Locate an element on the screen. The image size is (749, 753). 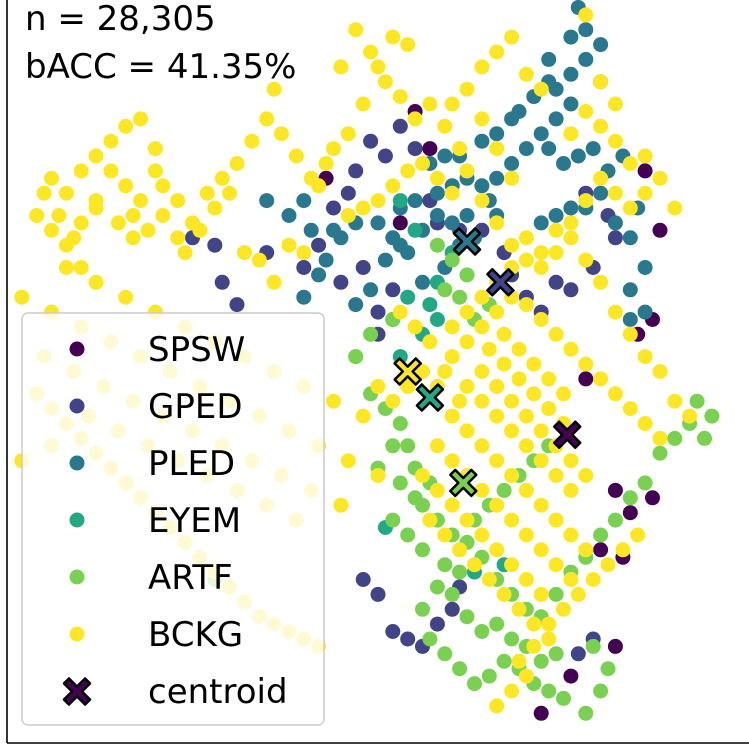
legend-item-pled: PLED is located at coordinates (152, 464).